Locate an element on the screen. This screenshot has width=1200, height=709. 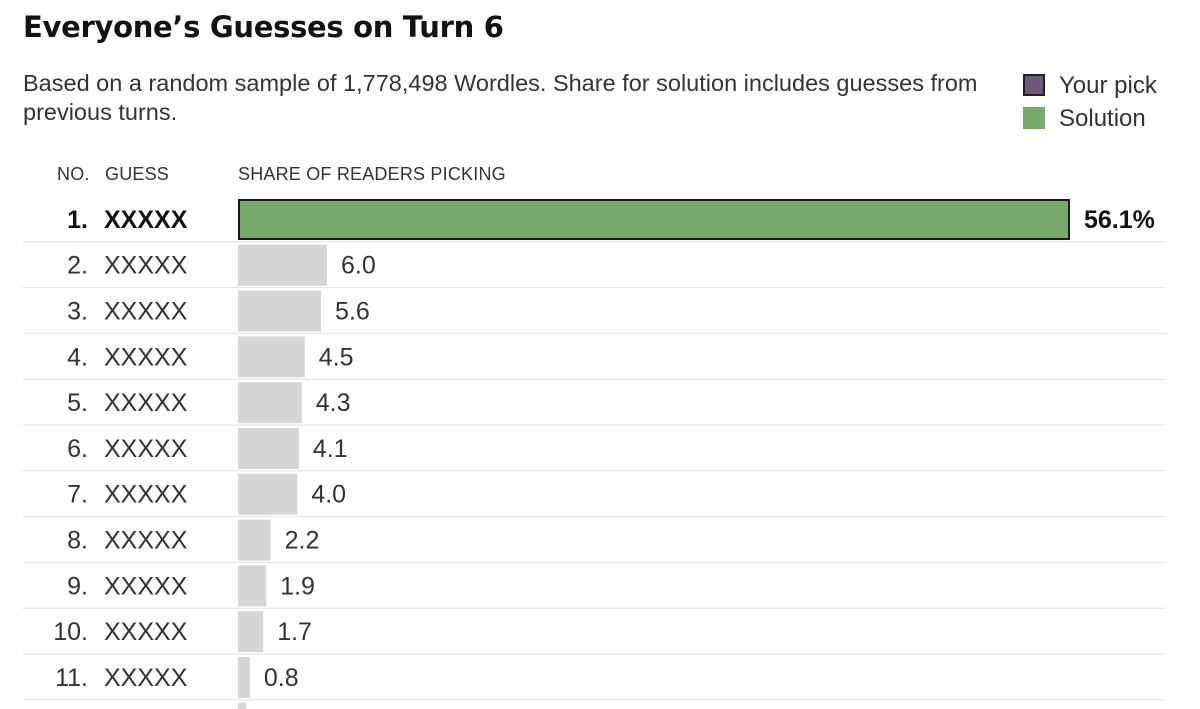
row-number: 9. is located at coordinates (77, 586).